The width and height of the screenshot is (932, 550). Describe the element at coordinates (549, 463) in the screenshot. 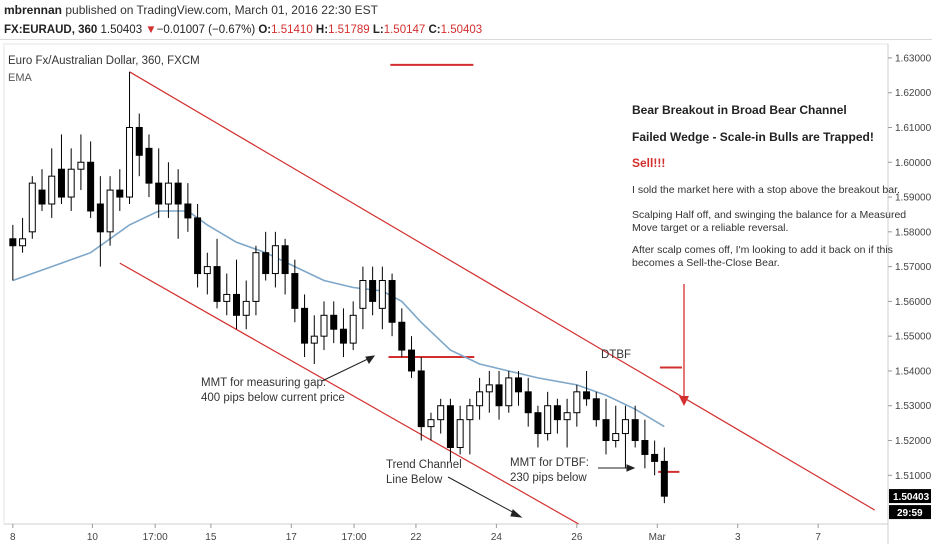

I see `mmt-dtbf-line1: MMT for DTBF:` at that location.